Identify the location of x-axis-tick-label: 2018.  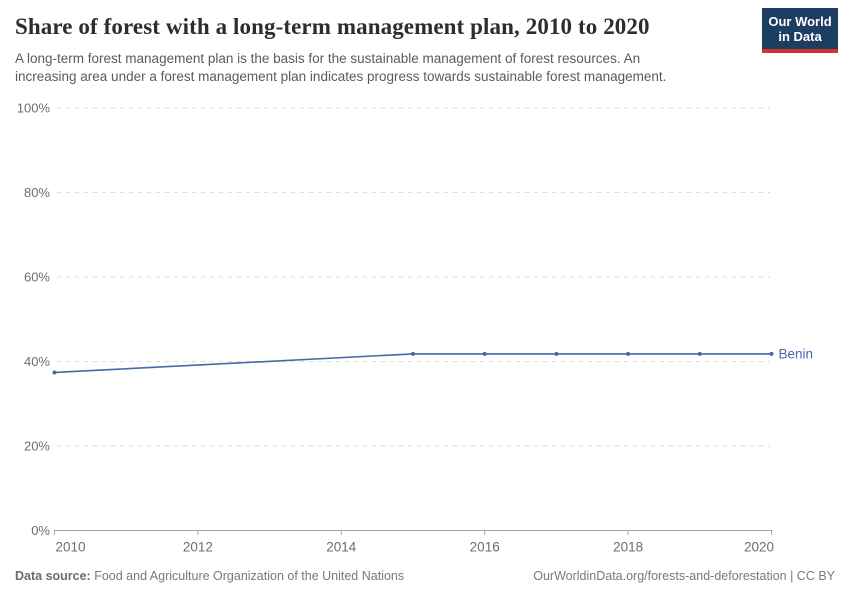
(628, 547).